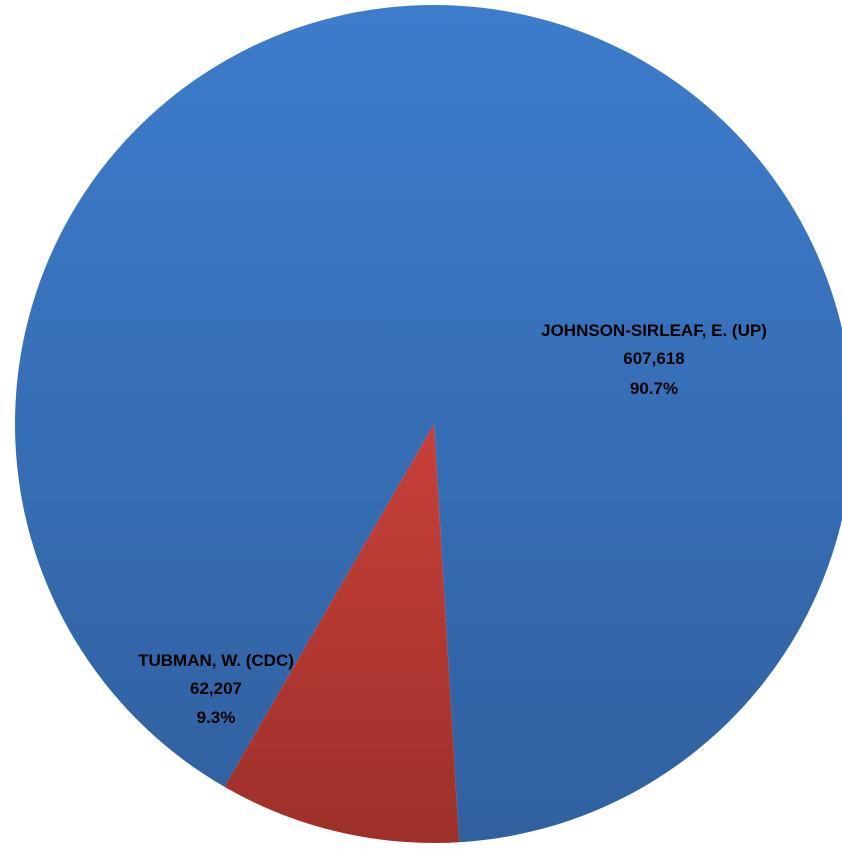 The width and height of the screenshot is (842, 849). I want to click on slice-value-tubman: 62,207, so click(216, 688).